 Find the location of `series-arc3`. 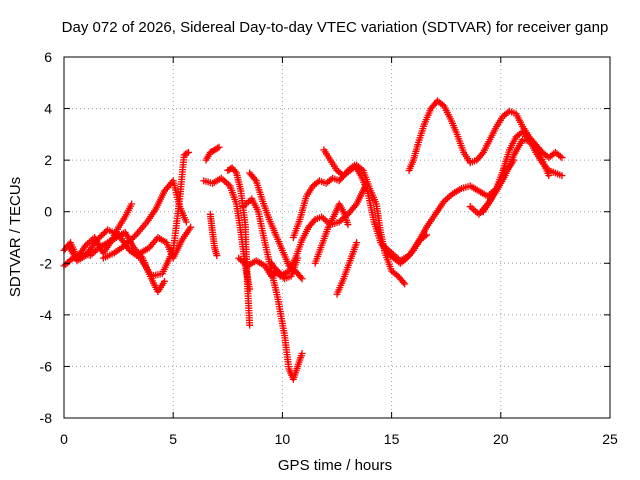

series-arc3 is located at coordinates (128, 214).